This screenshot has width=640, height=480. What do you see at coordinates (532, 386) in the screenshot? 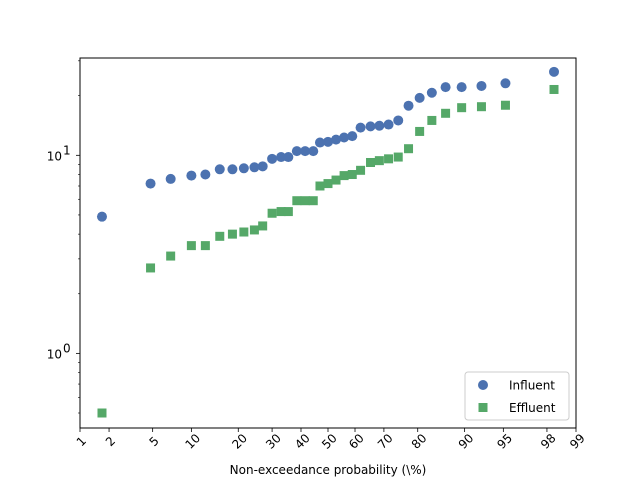
I see `legend-label-influent: Influent` at bounding box center [532, 386].